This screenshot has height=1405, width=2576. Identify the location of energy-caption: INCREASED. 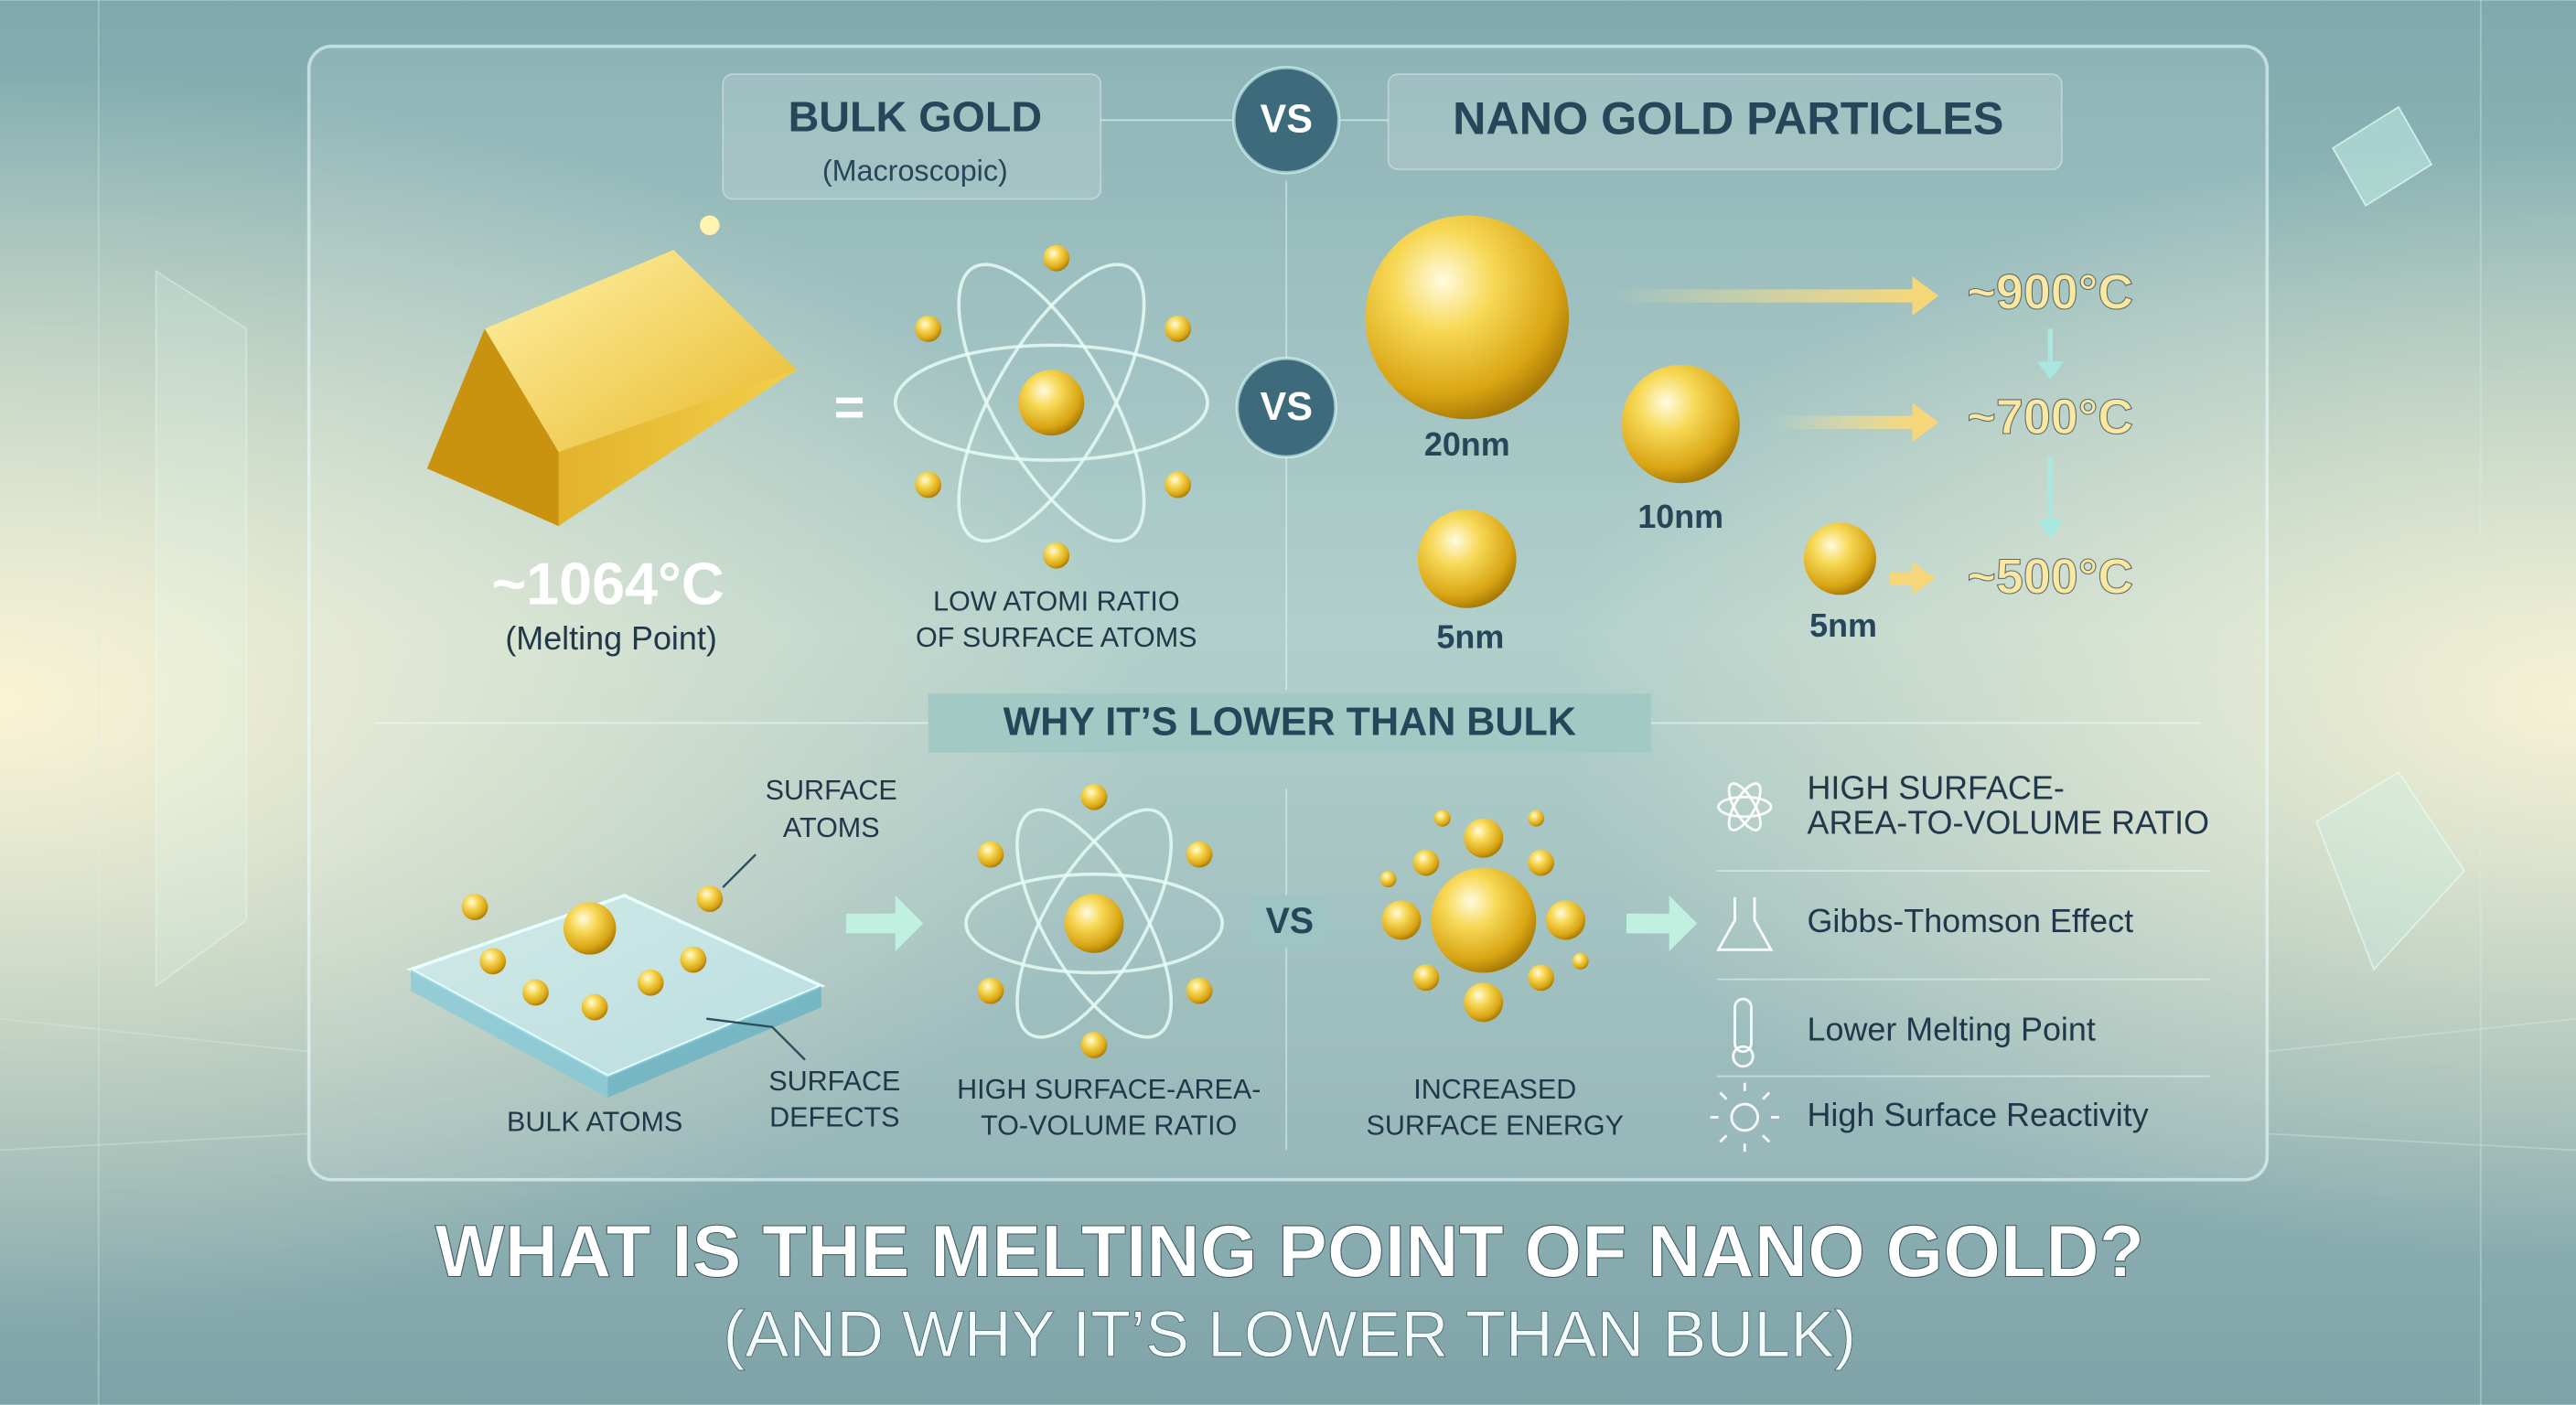
(1495, 1090).